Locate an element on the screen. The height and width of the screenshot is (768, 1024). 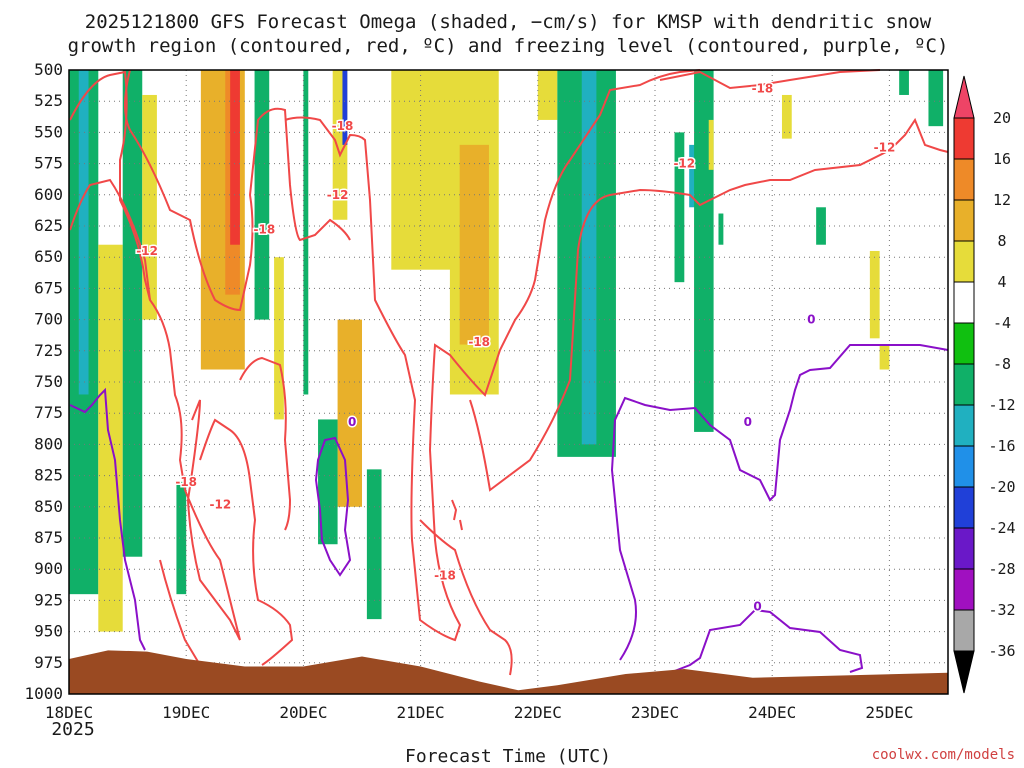
y-tick-label: 925 is located at coordinates (48, 599).